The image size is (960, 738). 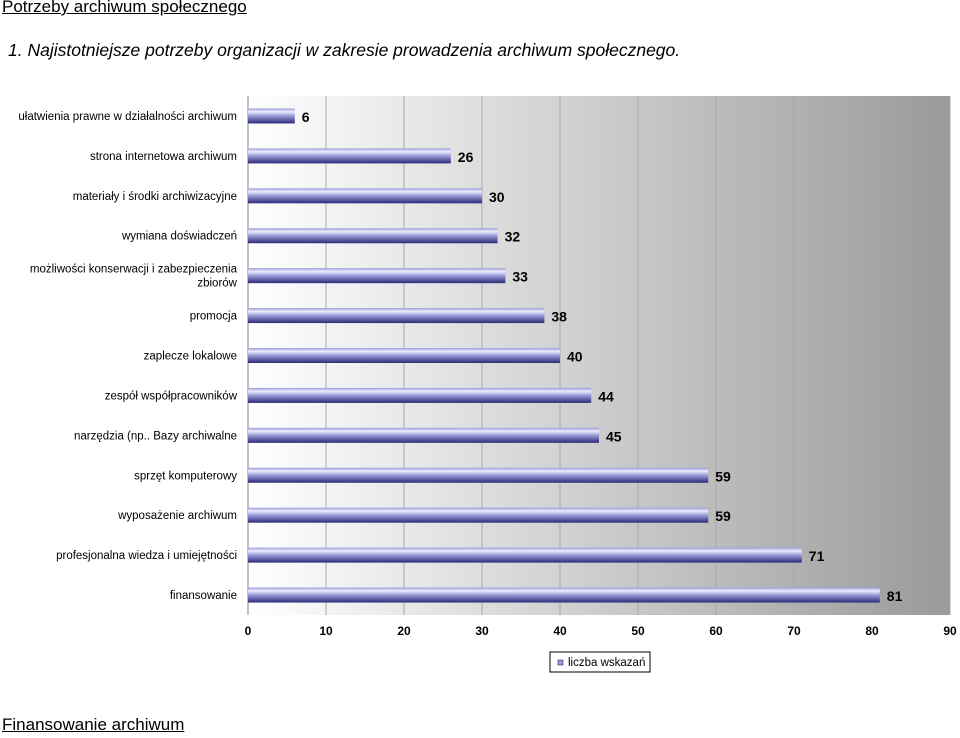 I want to click on x-tick-label: 0, so click(x=248, y=631).